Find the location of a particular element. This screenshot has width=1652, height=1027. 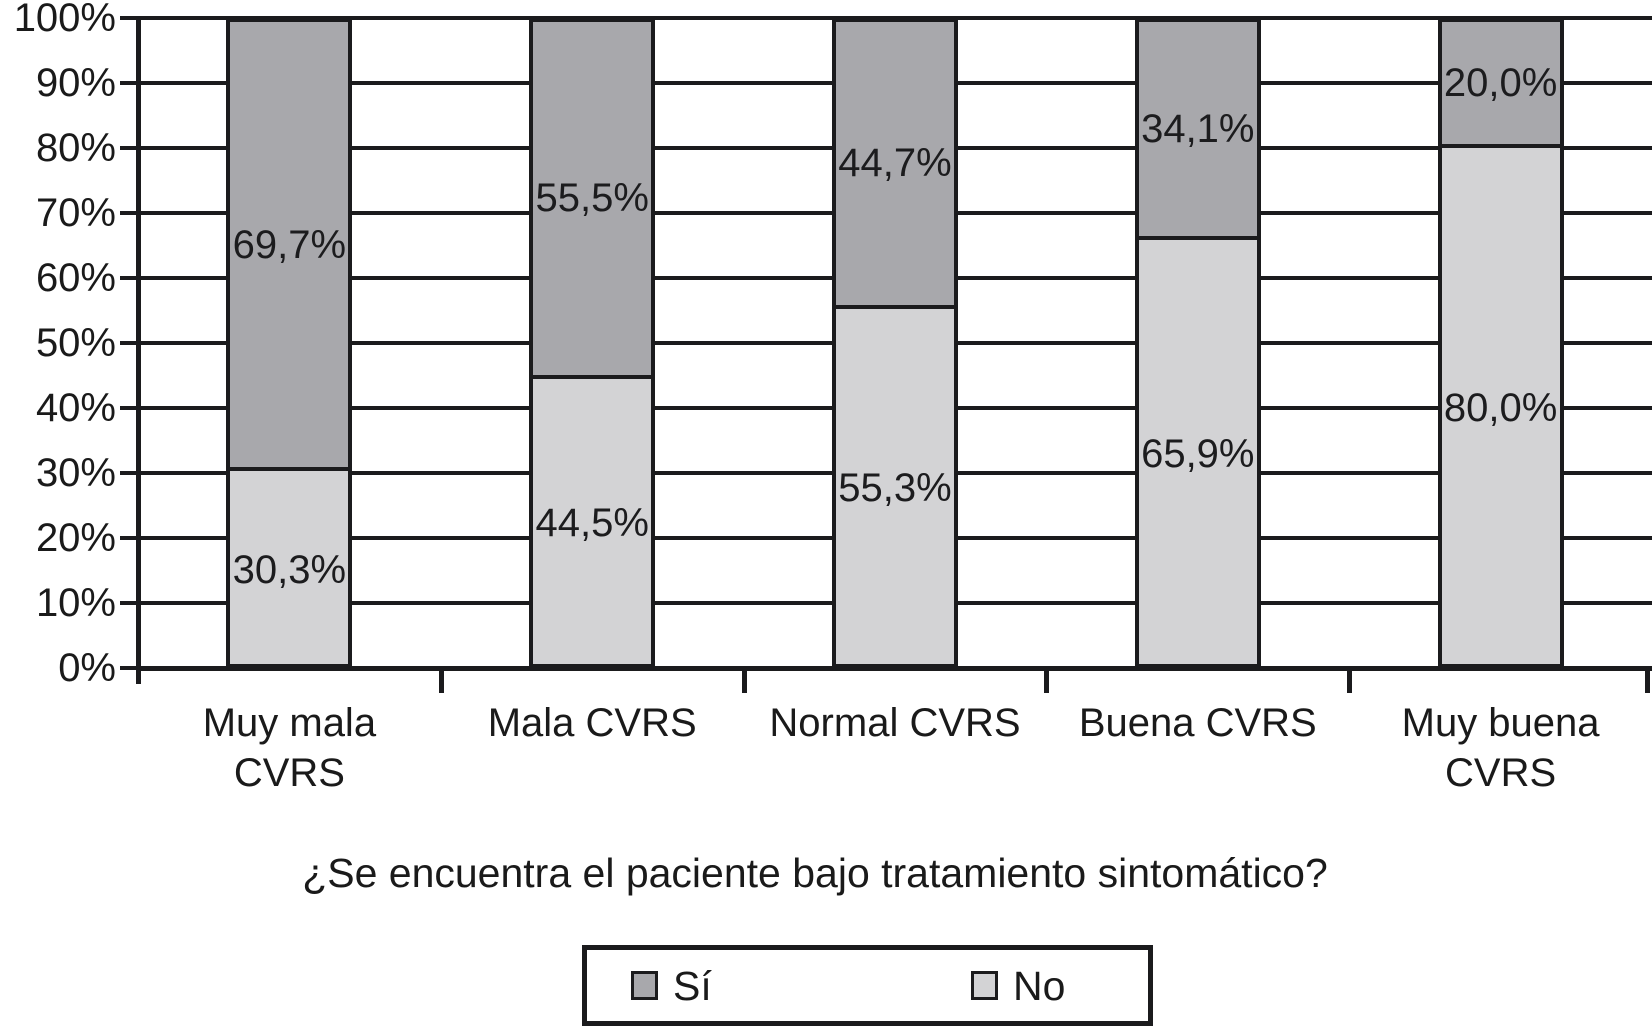

x-axis-category-label: Mala CVRS is located at coordinates (592, 723).